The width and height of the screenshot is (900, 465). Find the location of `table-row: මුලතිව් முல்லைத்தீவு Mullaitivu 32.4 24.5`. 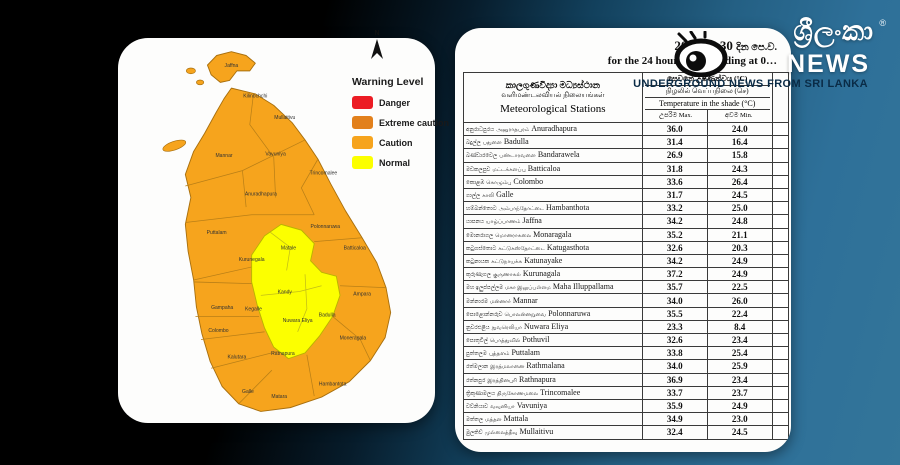

table-row: මුලතිව් முல்லைத்தீவு Mullaitivu 32.4 24.5 is located at coordinates (626, 432).